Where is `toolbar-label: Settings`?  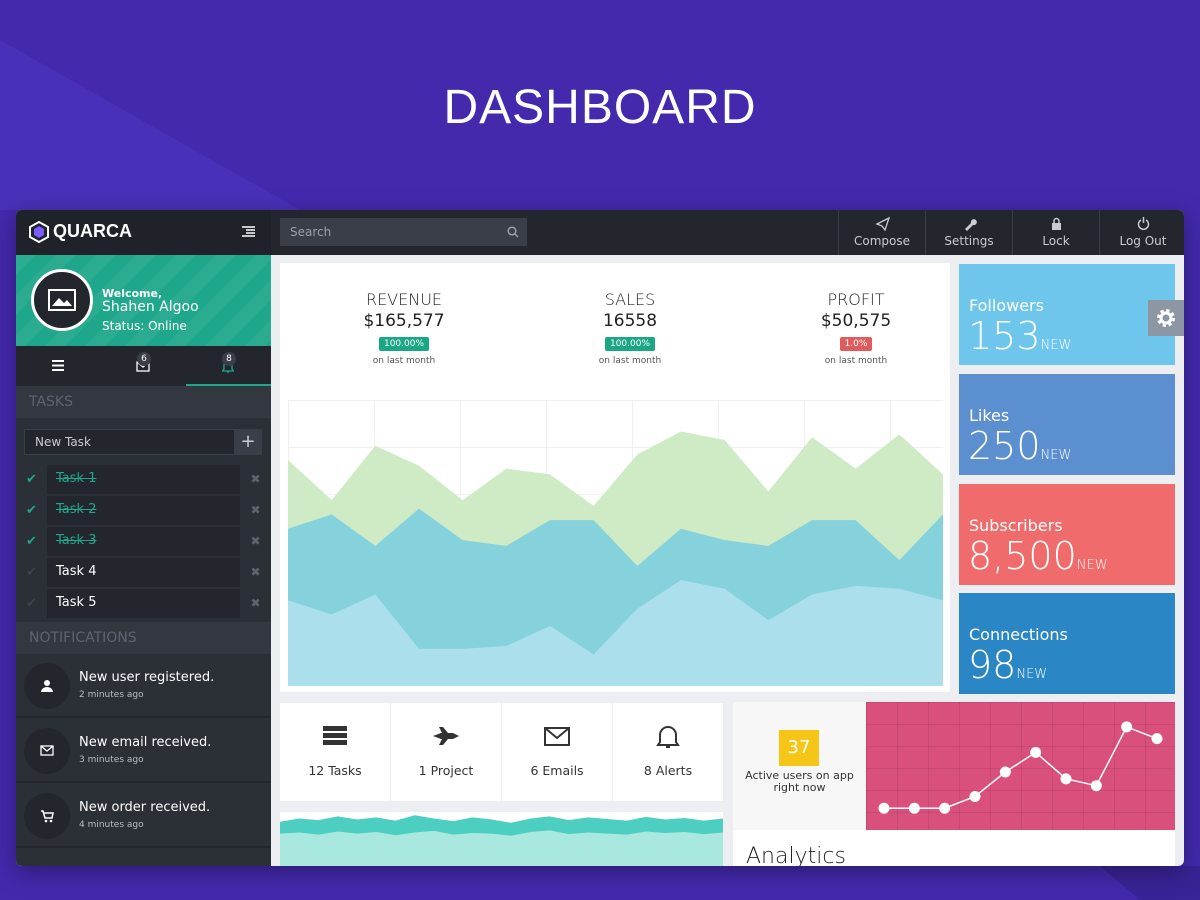 toolbar-label: Settings is located at coordinates (969, 241).